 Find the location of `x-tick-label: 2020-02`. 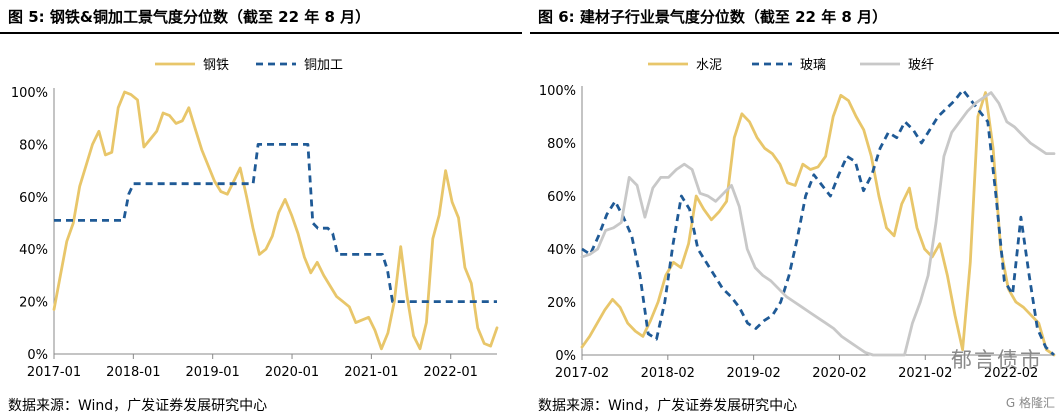

x-tick-label: 2020-02 is located at coordinates (839, 373).